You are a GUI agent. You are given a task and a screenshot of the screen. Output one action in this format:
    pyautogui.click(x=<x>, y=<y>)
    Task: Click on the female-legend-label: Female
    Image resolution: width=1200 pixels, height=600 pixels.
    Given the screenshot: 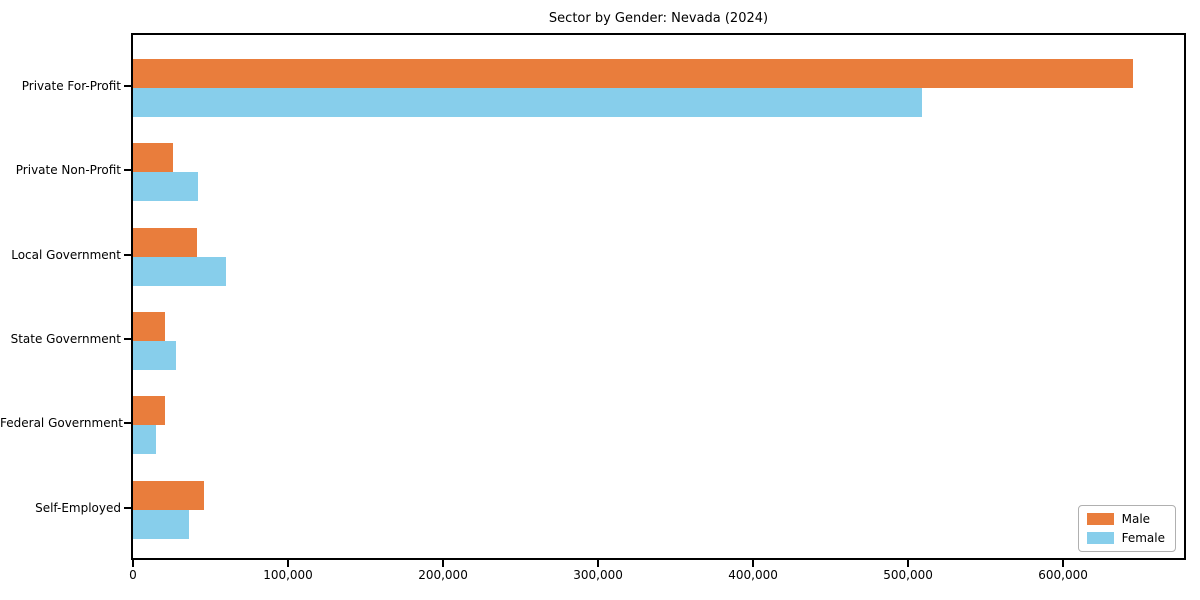 What is the action you would take?
    pyautogui.click(x=1143, y=538)
    